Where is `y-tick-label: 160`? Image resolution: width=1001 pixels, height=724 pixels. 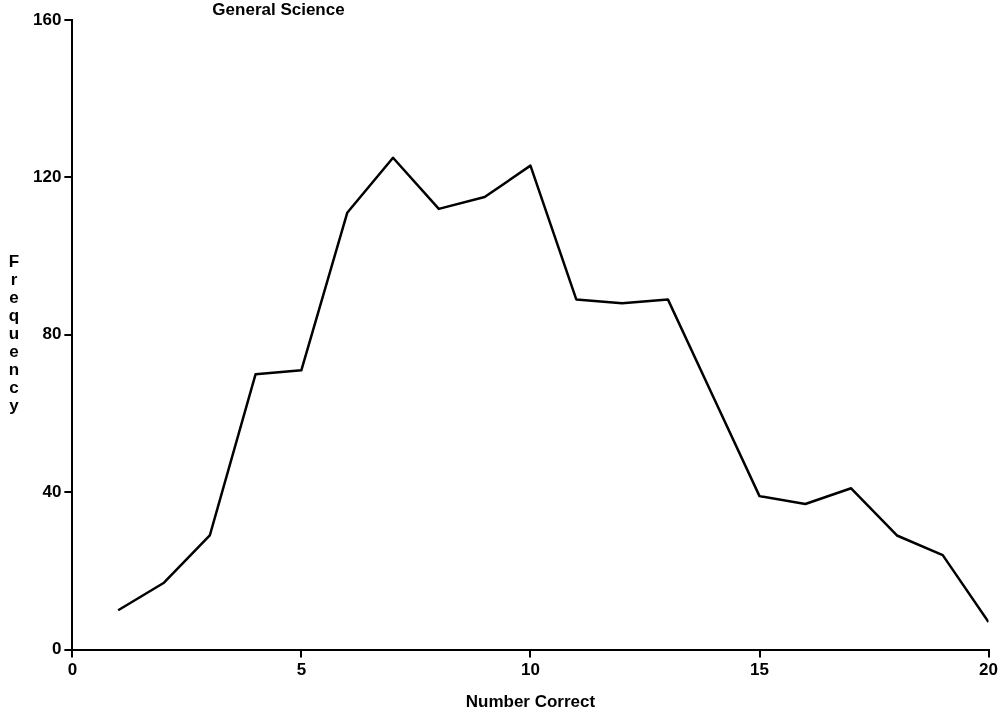
y-tick-label: 160 is located at coordinates (47, 19).